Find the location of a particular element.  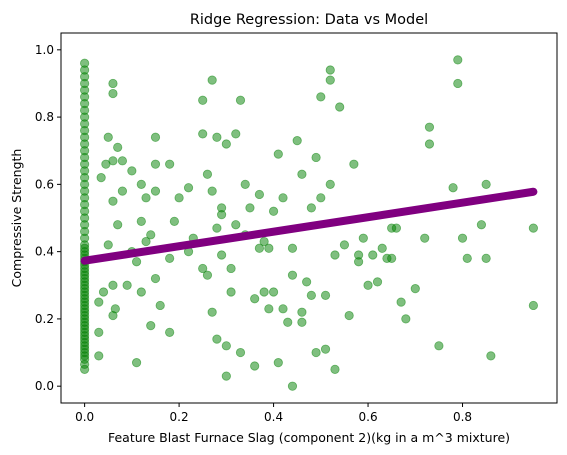

x-tick-label: 0.6 is located at coordinates (368, 417).